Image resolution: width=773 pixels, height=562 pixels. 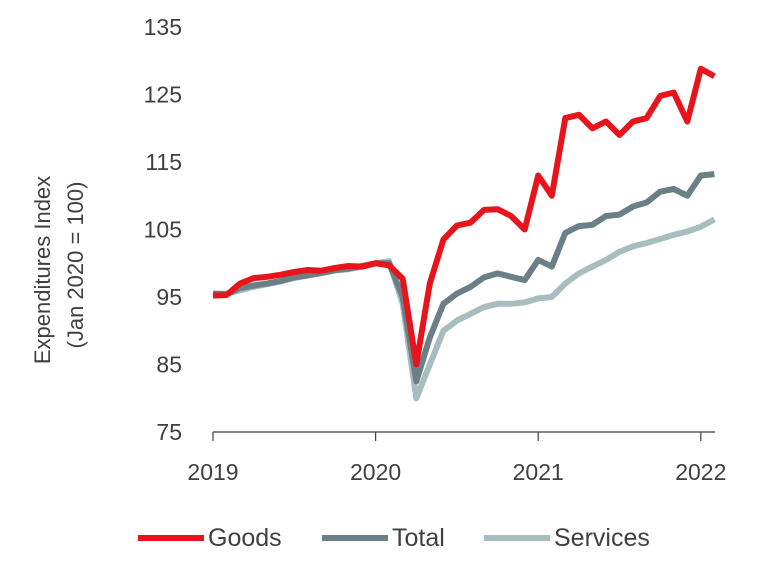 What do you see at coordinates (212, 472) in the screenshot?
I see `x-tick-label: 2019` at bounding box center [212, 472].